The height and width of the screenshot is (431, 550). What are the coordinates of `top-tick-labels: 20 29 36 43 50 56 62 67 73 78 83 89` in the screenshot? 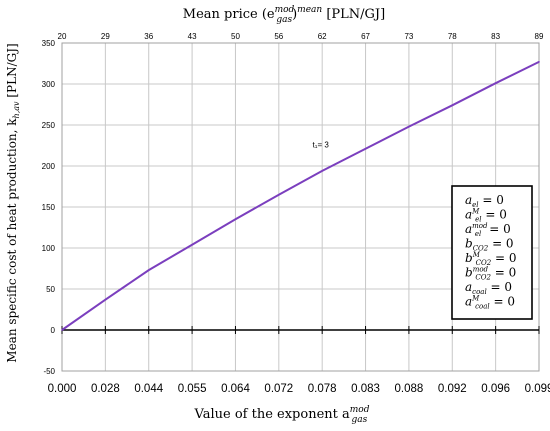 It's located at (301, 36).